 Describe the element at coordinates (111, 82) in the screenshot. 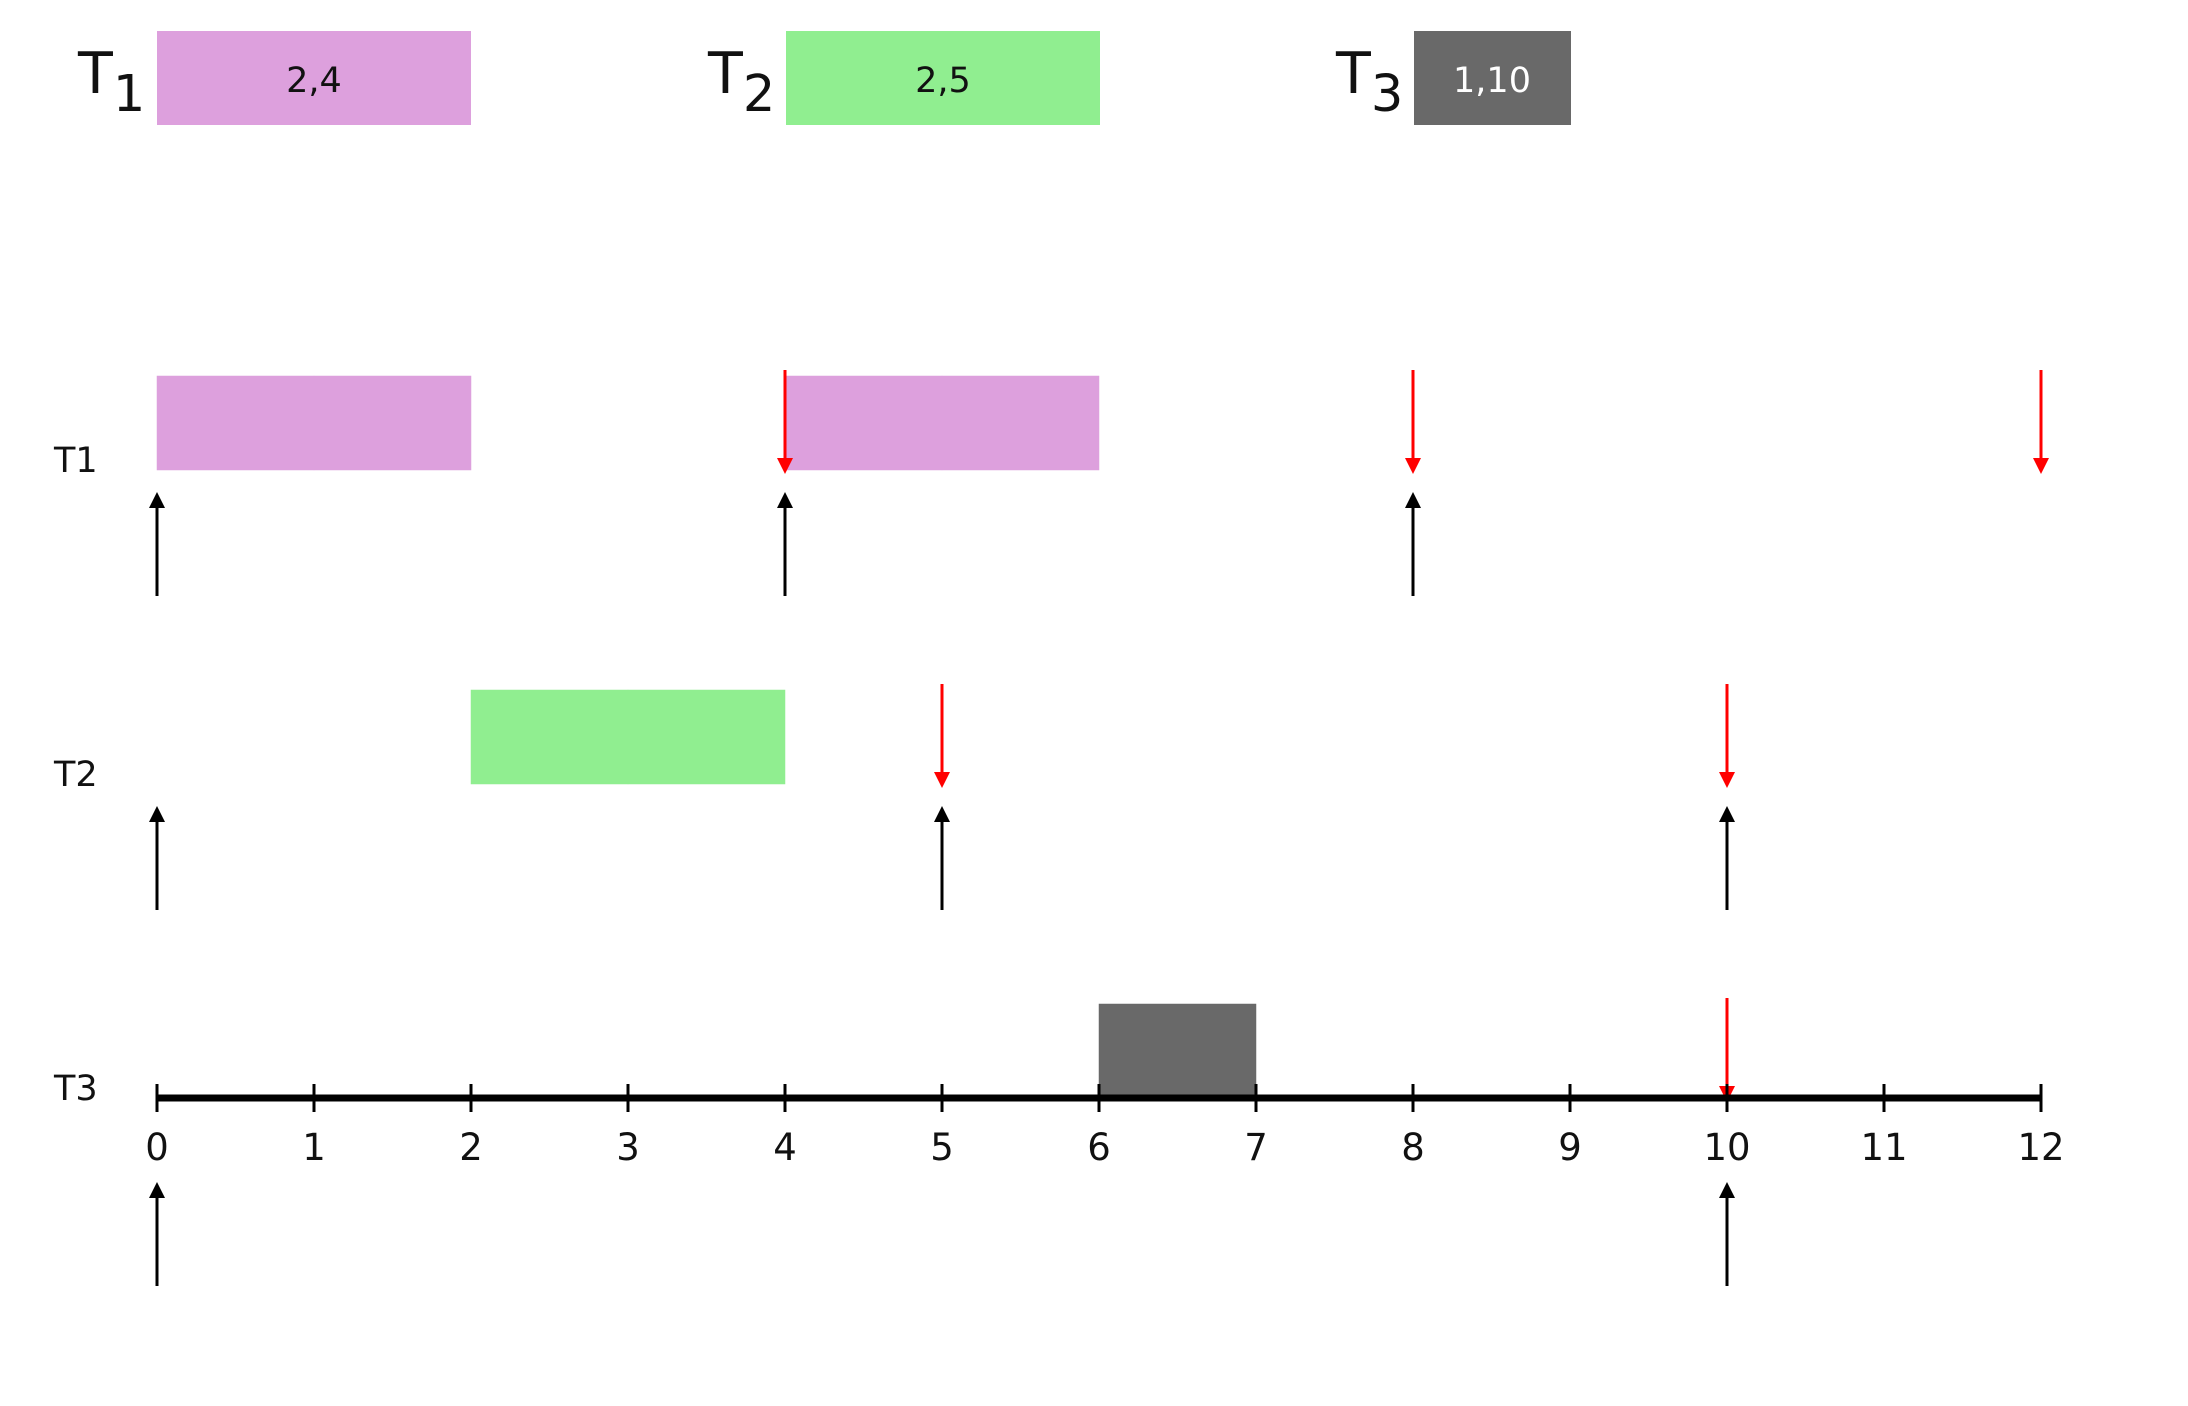

I see `legend-task-name: T1` at that location.